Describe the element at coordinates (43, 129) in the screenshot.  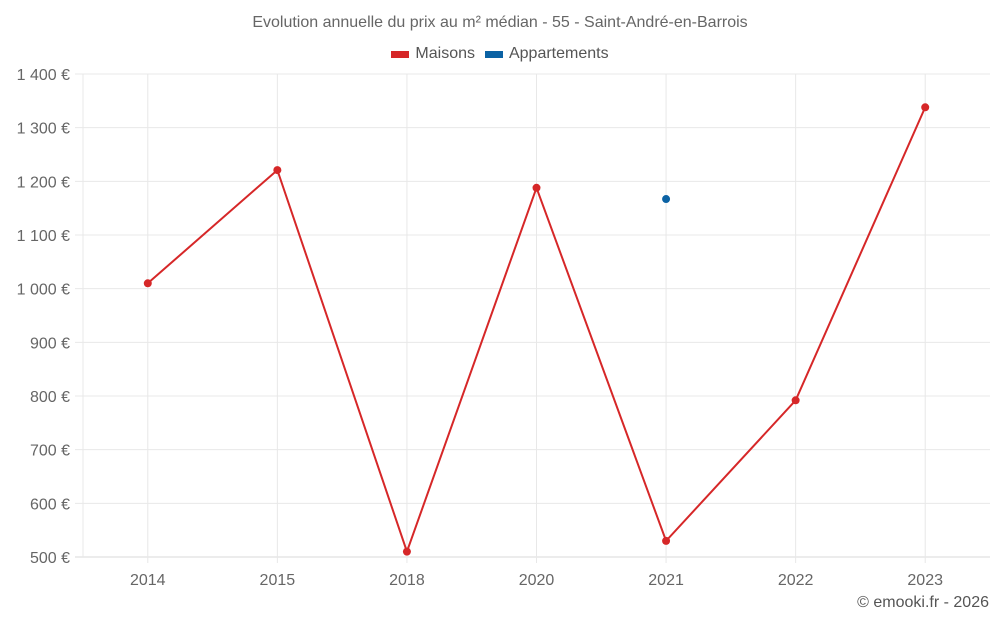
I see `y-tick-label: 1 300 €` at that location.